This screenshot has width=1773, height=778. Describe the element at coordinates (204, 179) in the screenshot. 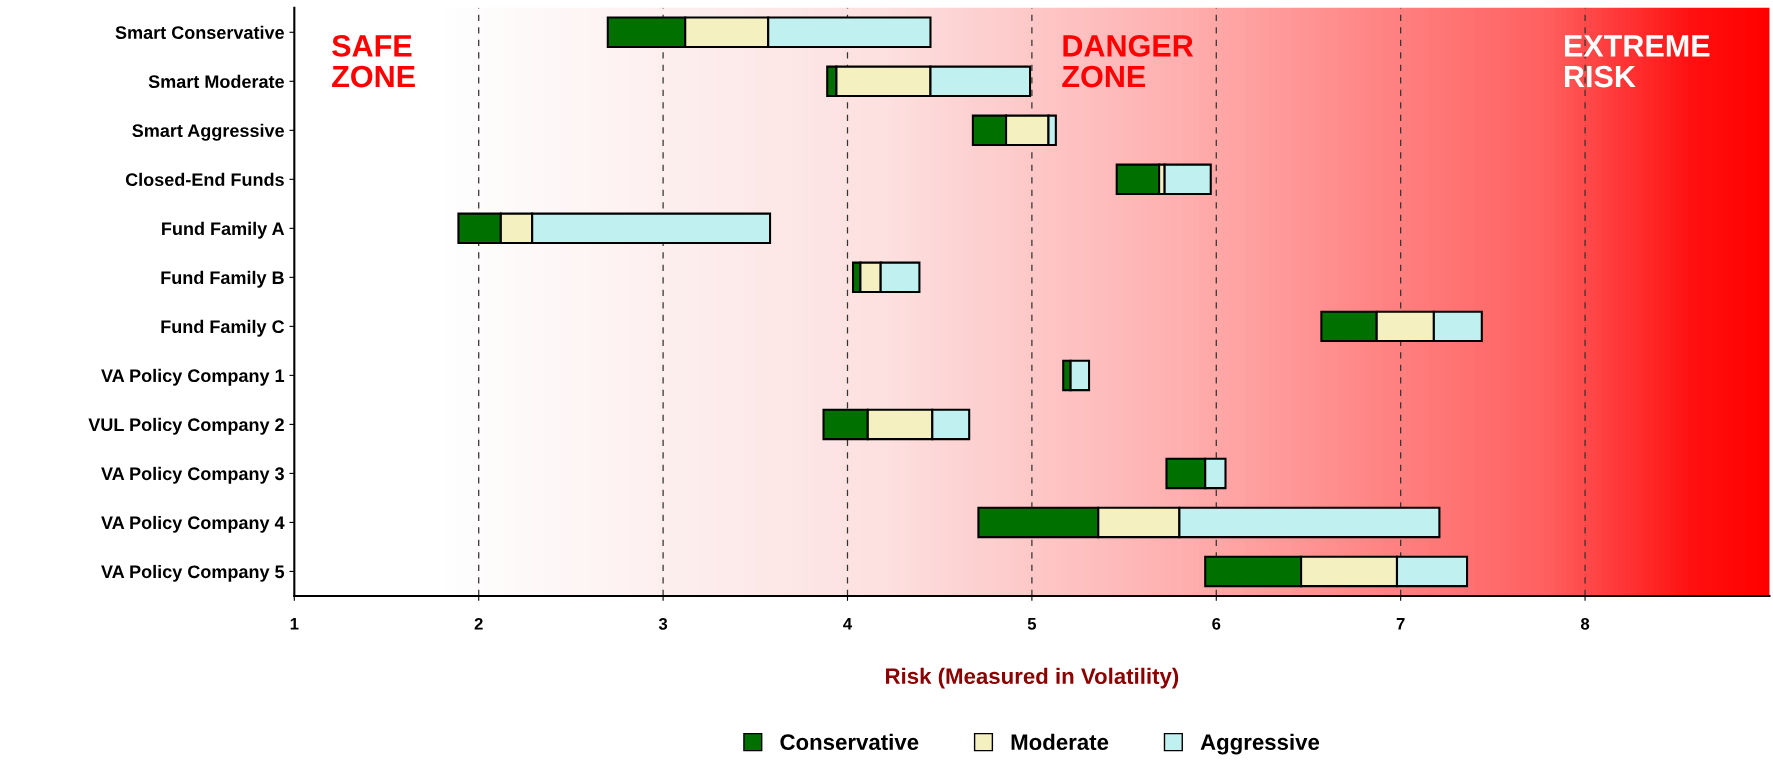

I see `y-tick-label: Closed-End Funds` at that location.